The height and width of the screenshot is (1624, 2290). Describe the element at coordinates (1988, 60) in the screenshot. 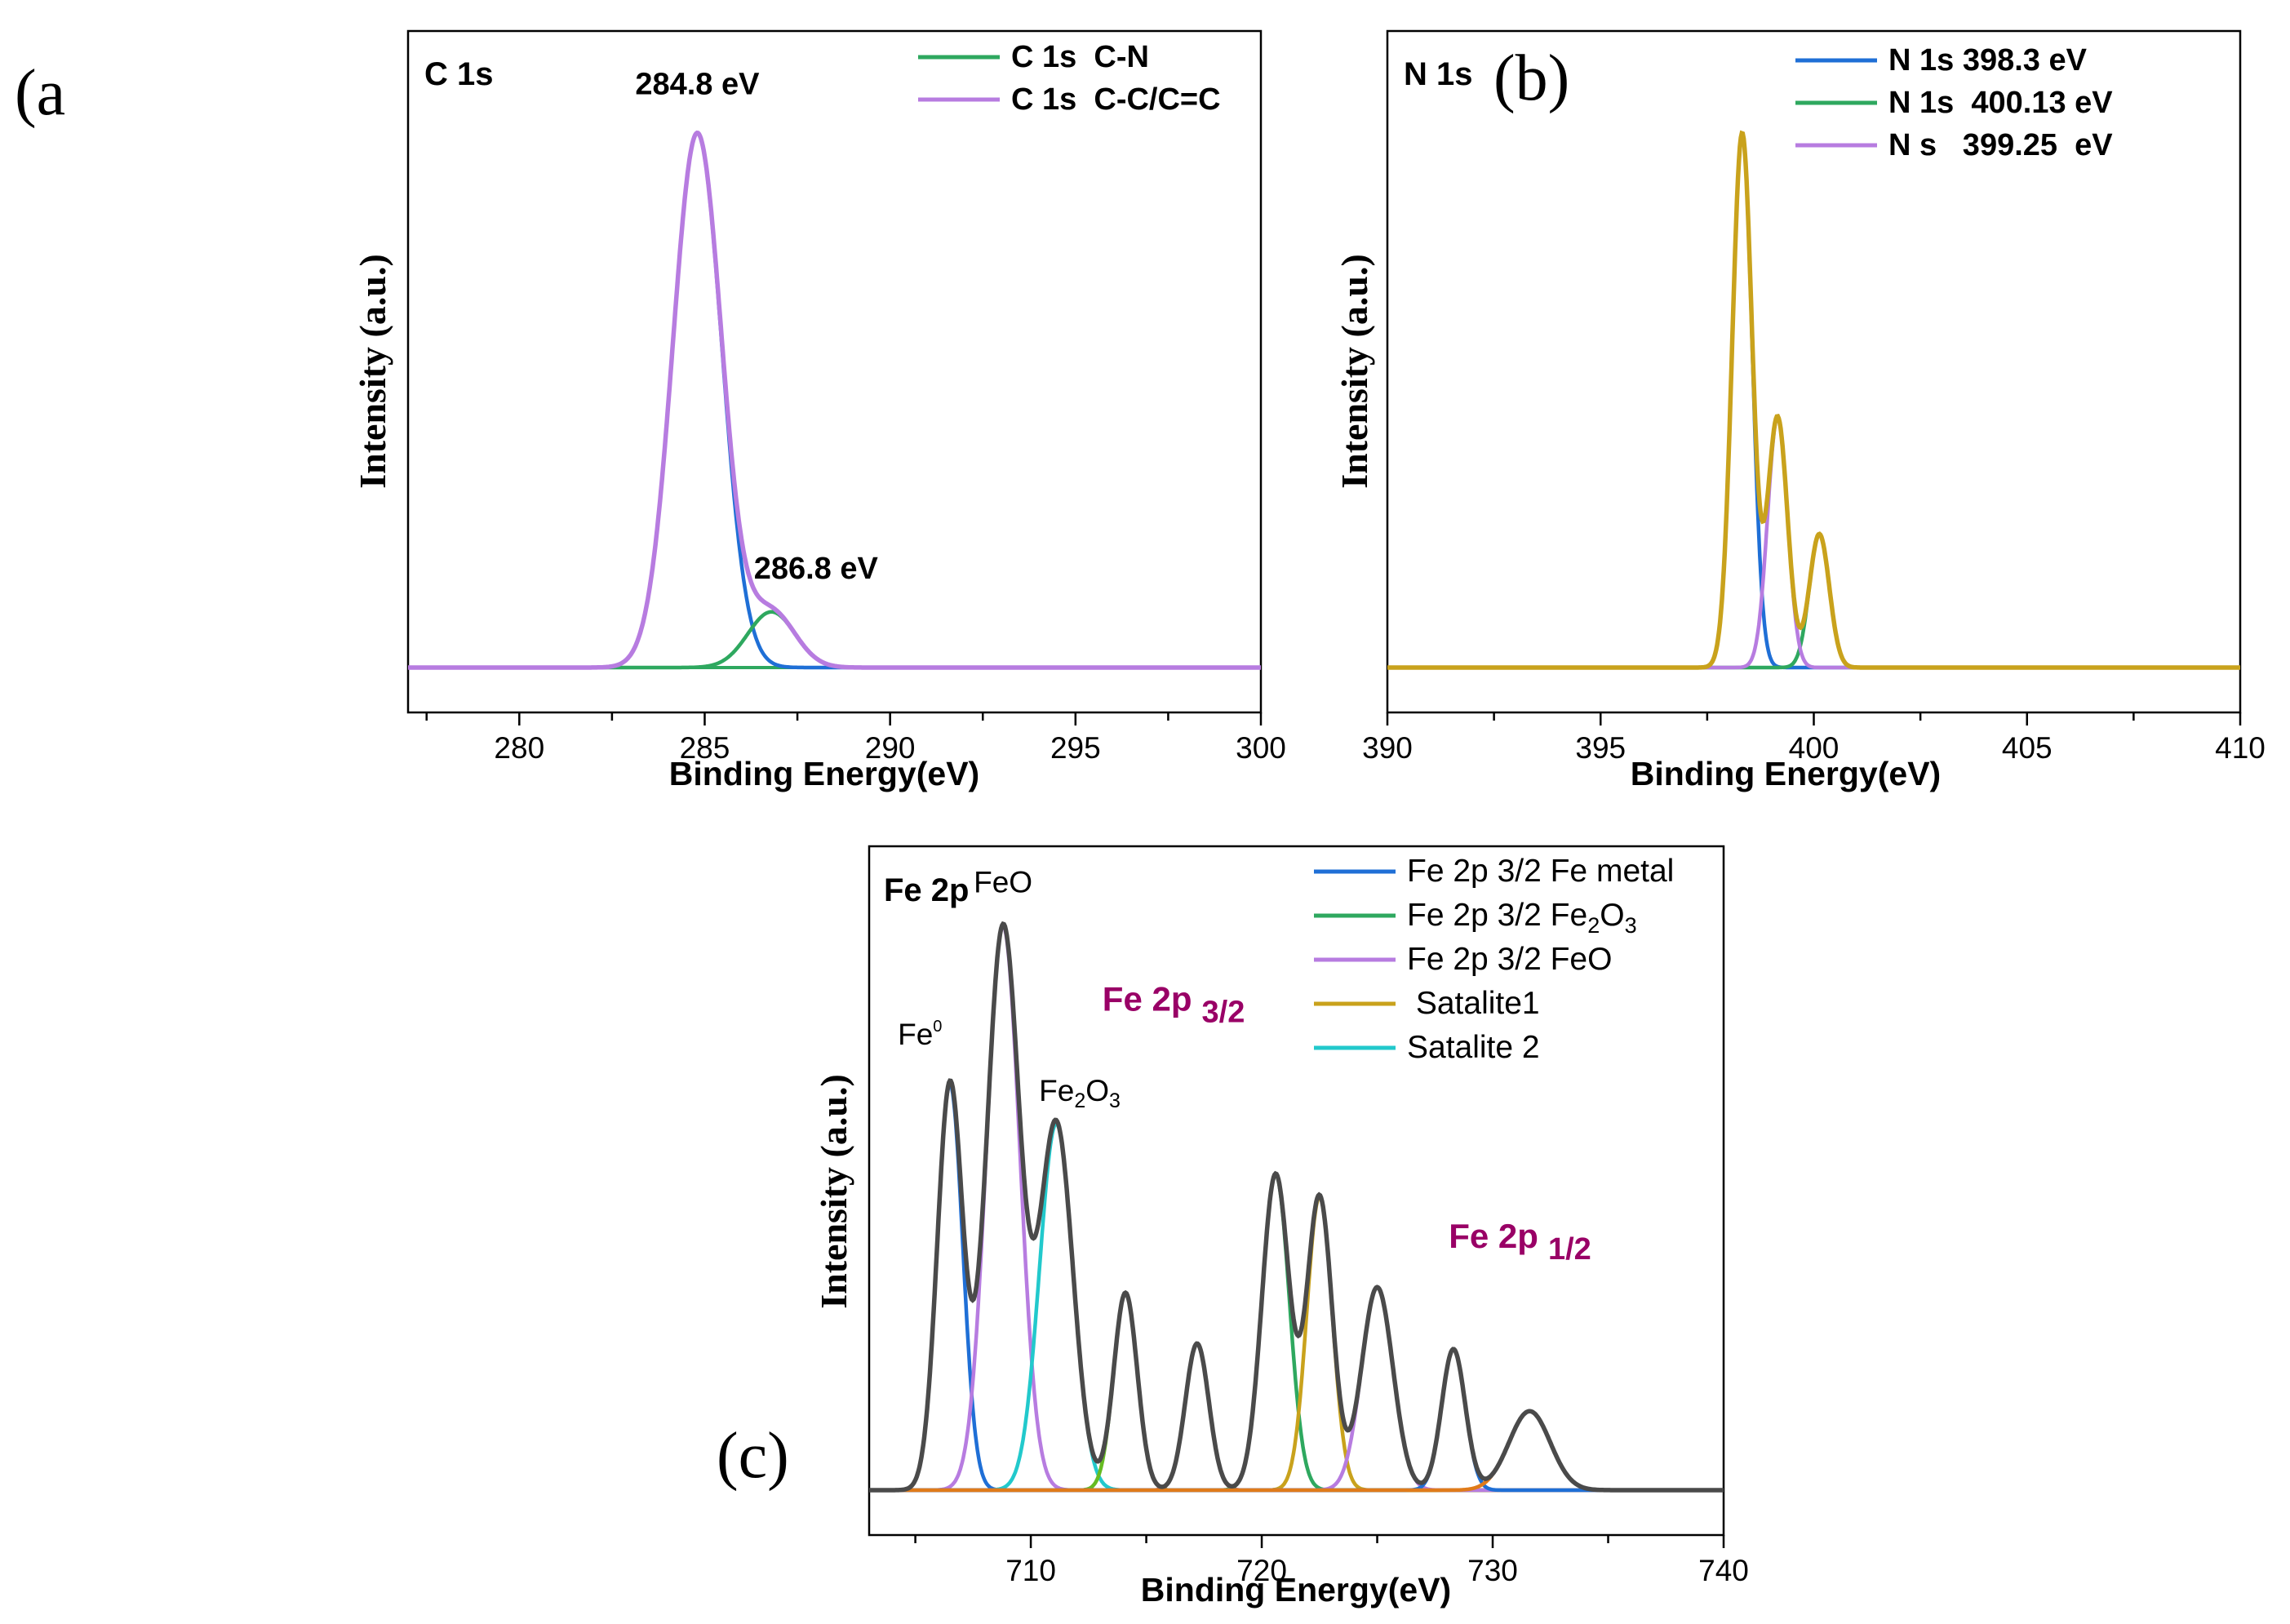

I see `legend-entry: N 1s 398.3 eV` at that location.